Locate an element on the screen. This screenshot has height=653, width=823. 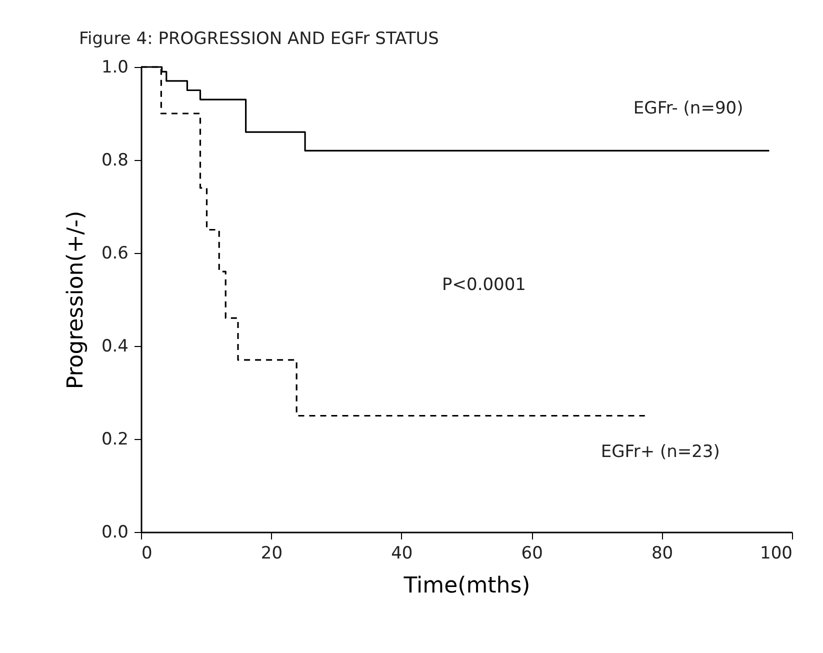
x-tick-label: 80 is located at coordinates (662, 554).